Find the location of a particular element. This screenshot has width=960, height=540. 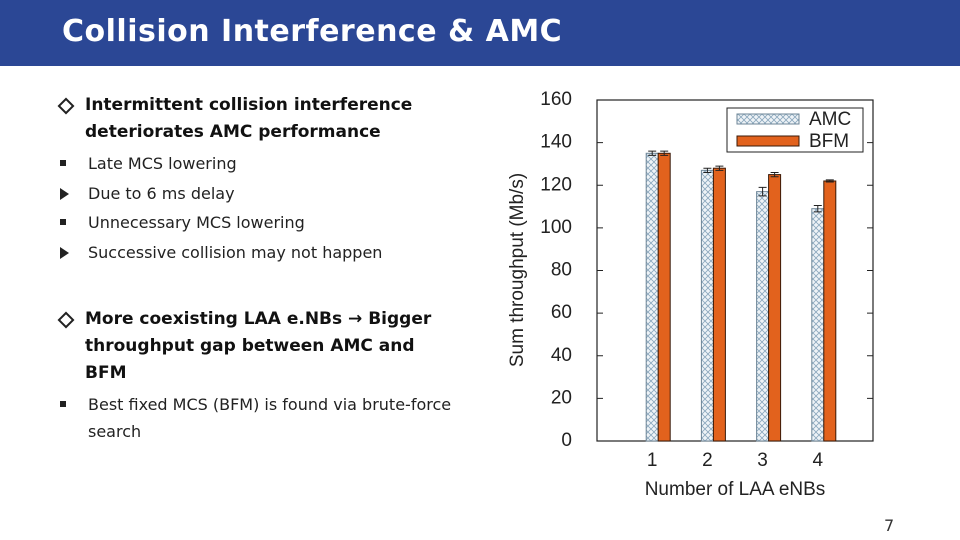

title-bar is located at coordinates (480, 33).